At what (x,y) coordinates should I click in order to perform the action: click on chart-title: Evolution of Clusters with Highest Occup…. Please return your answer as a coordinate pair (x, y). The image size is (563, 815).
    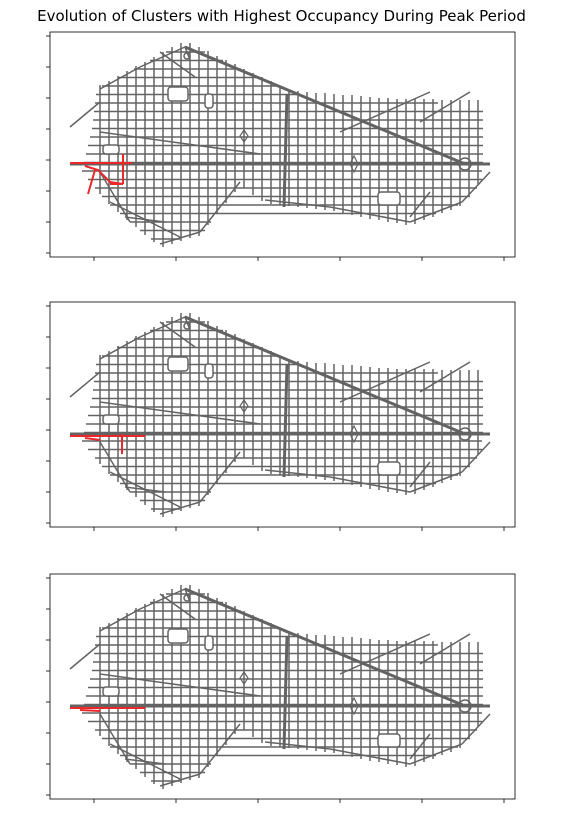
    Looking at the image, I should click on (281, 16).